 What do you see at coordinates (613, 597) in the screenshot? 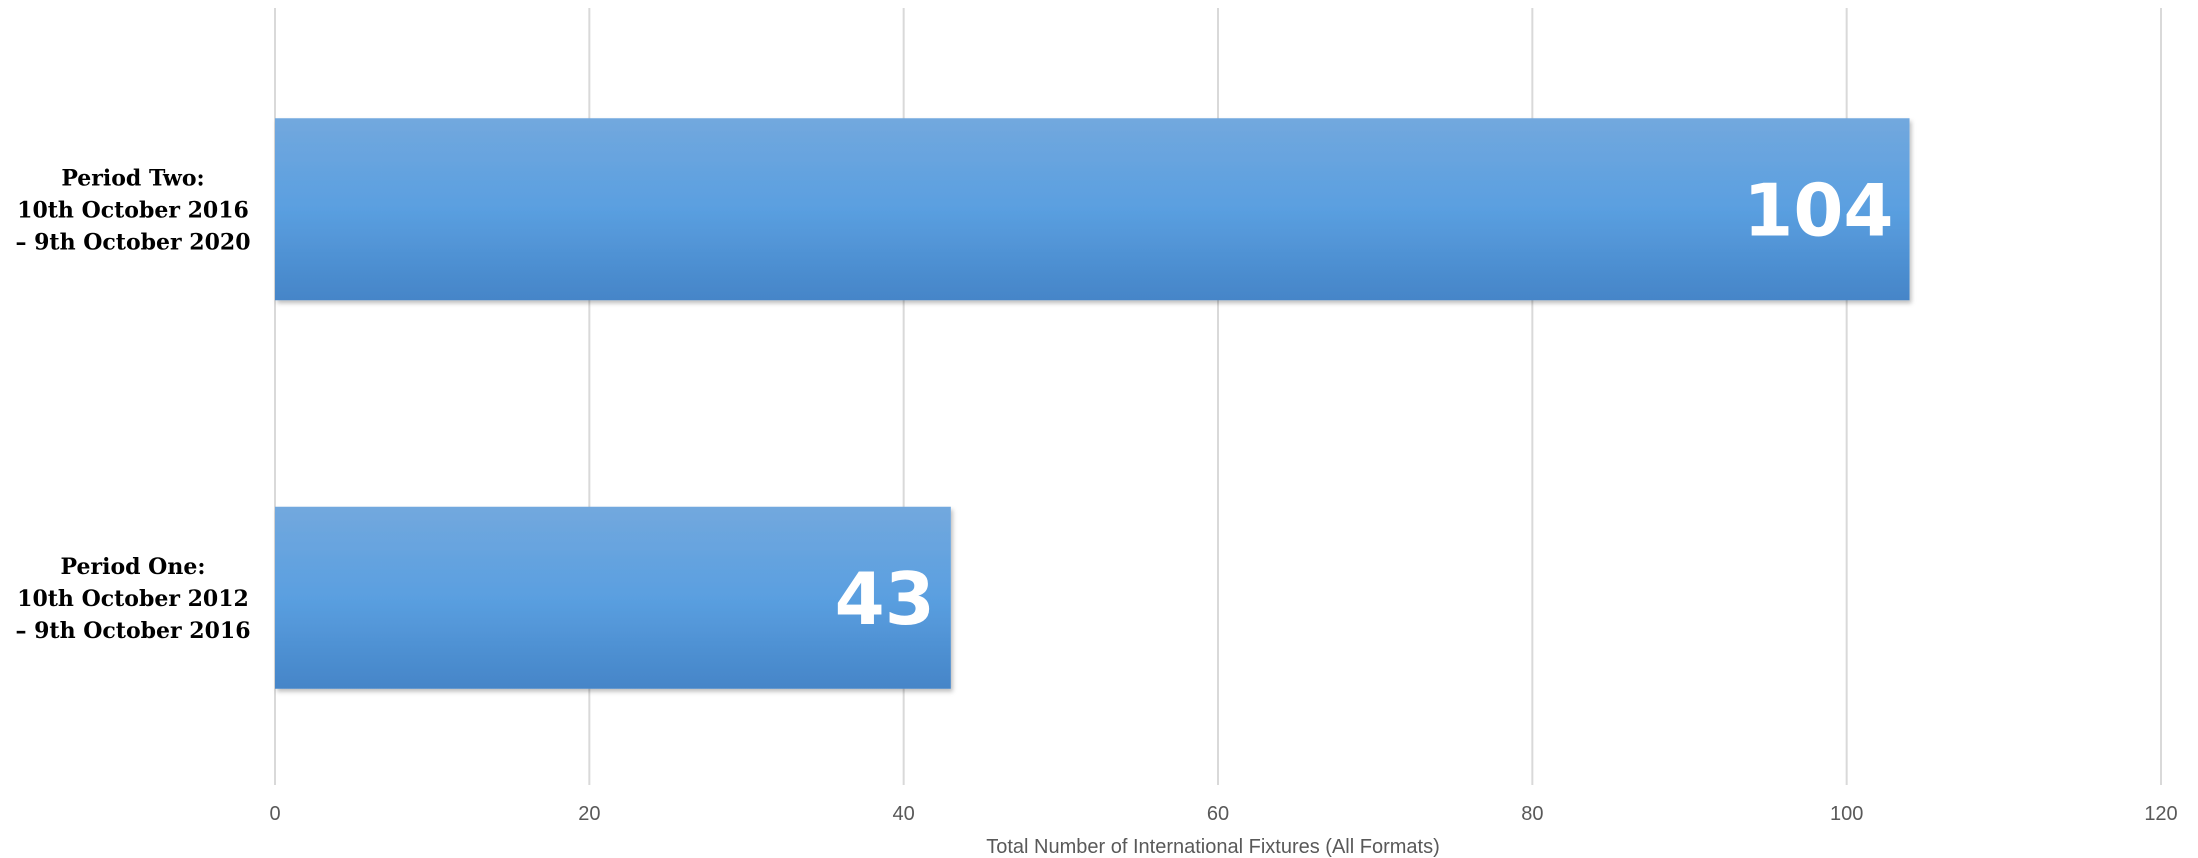
I see `bar` at bounding box center [613, 597].